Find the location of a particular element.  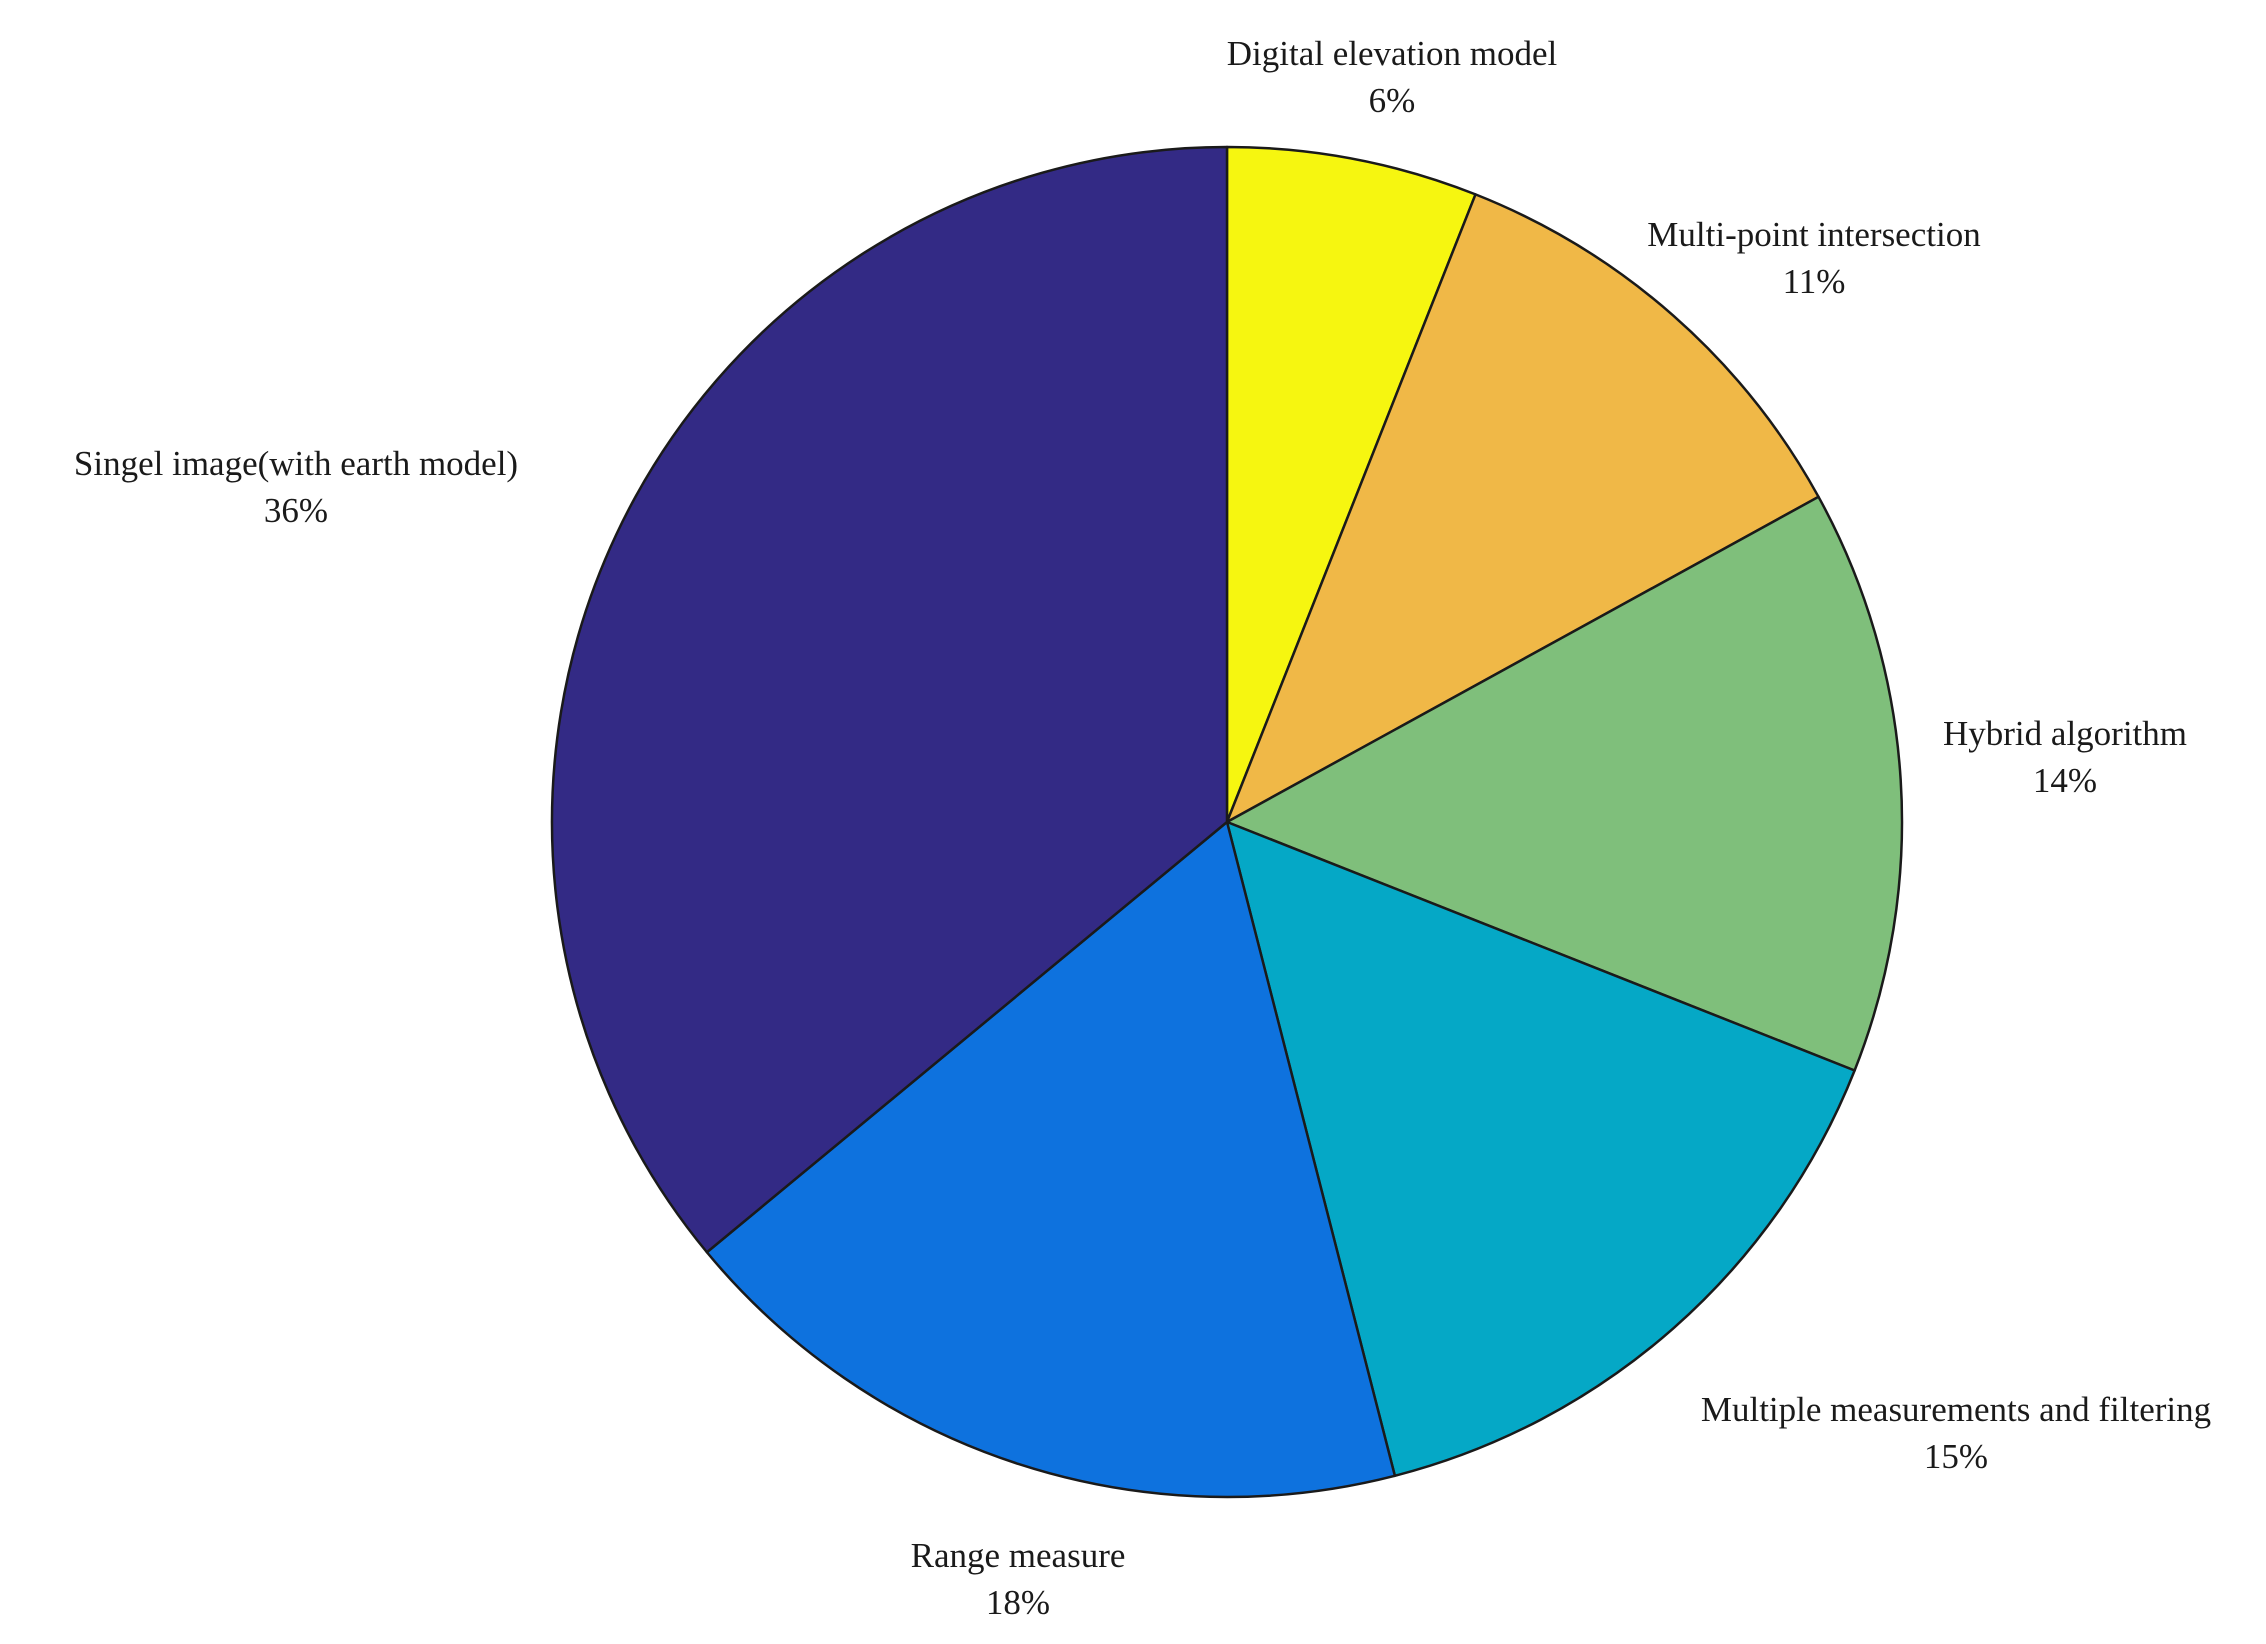

slice-percent-label: 36% is located at coordinates (296, 510).